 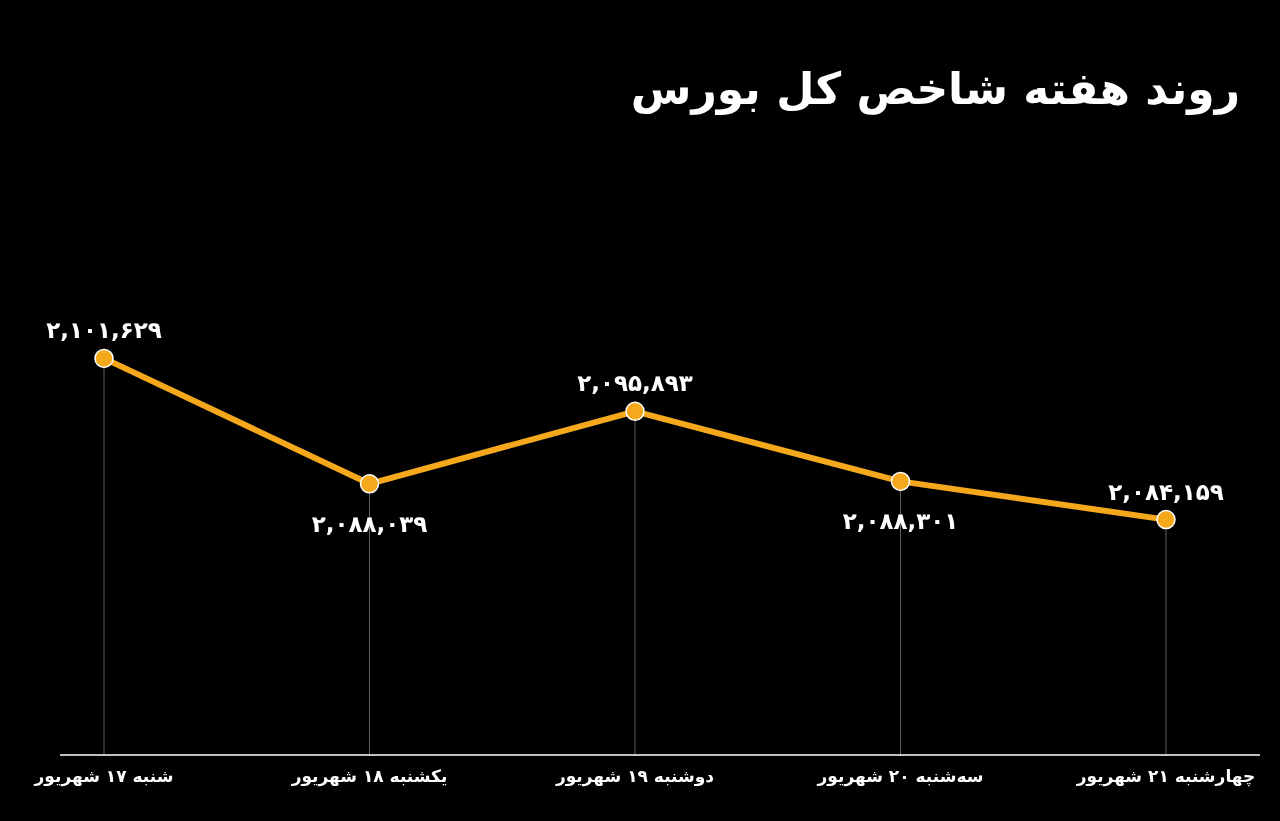 What do you see at coordinates (1166, 776) in the screenshot?
I see `x-tick-label: چهارشنبه ۲۱ شهریور` at bounding box center [1166, 776].